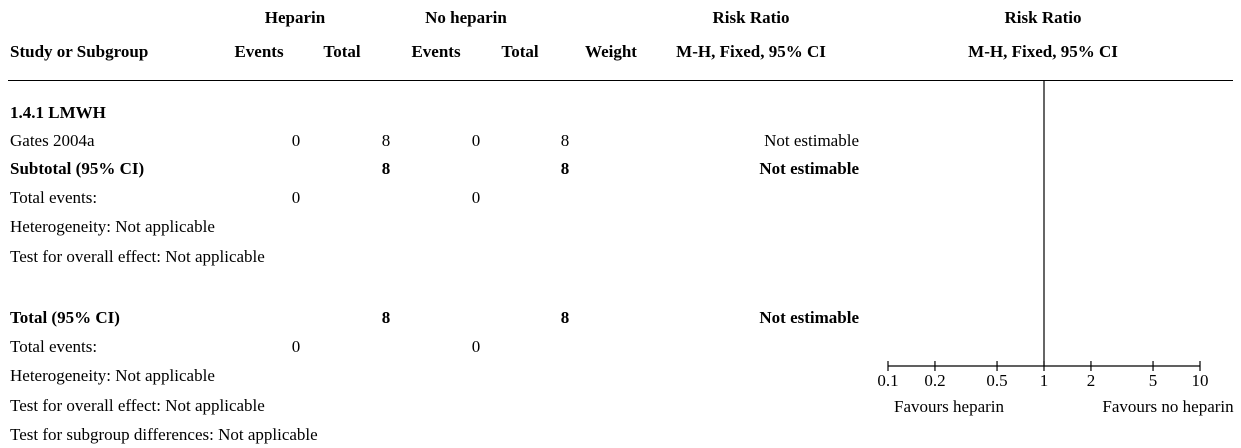  What do you see at coordinates (1044, 380) in the screenshot?
I see `x-tick-label-3: 1` at bounding box center [1044, 380].